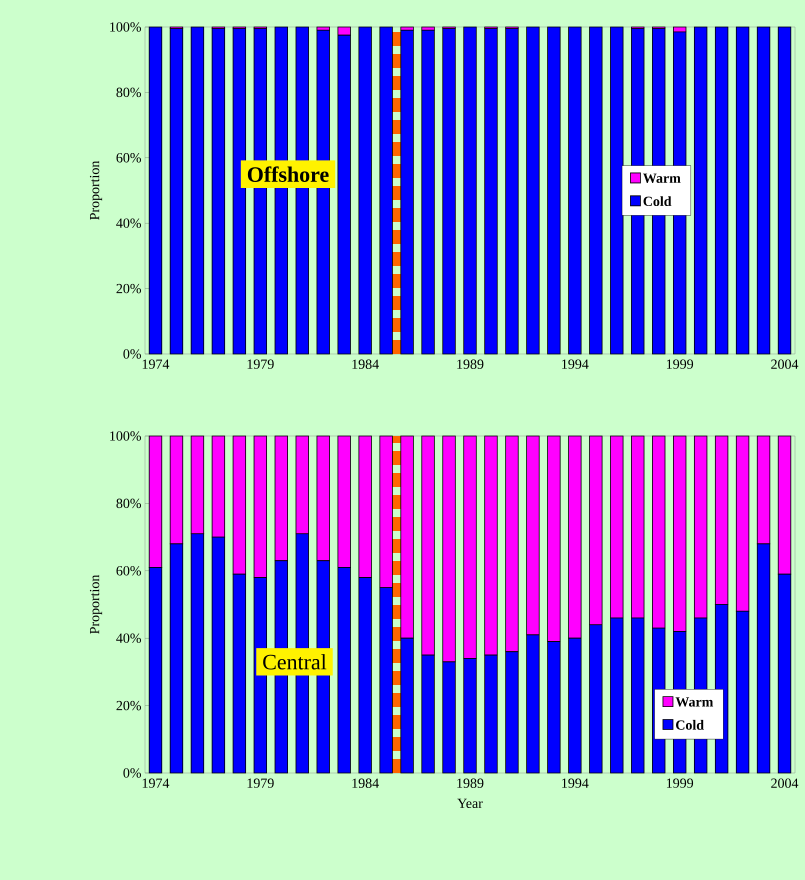 The image size is (805, 880). What do you see at coordinates (470, 803) in the screenshot?
I see `x-axis-title: Year` at bounding box center [470, 803].